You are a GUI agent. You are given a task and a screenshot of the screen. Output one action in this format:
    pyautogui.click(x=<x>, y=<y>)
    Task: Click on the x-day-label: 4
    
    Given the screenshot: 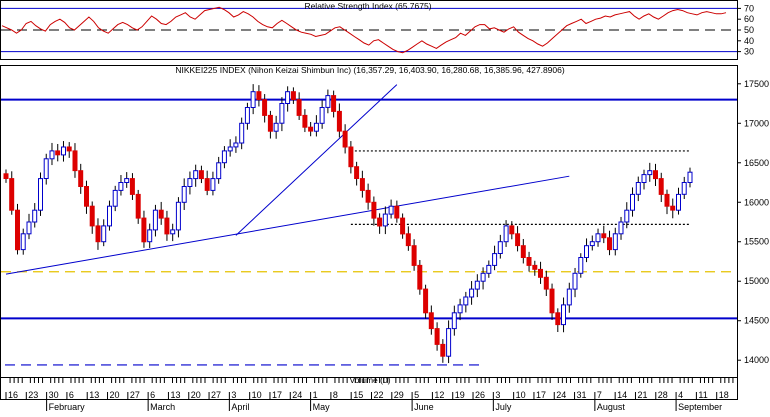 What is the action you would take?
    pyautogui.click(x=680, y=395)
    